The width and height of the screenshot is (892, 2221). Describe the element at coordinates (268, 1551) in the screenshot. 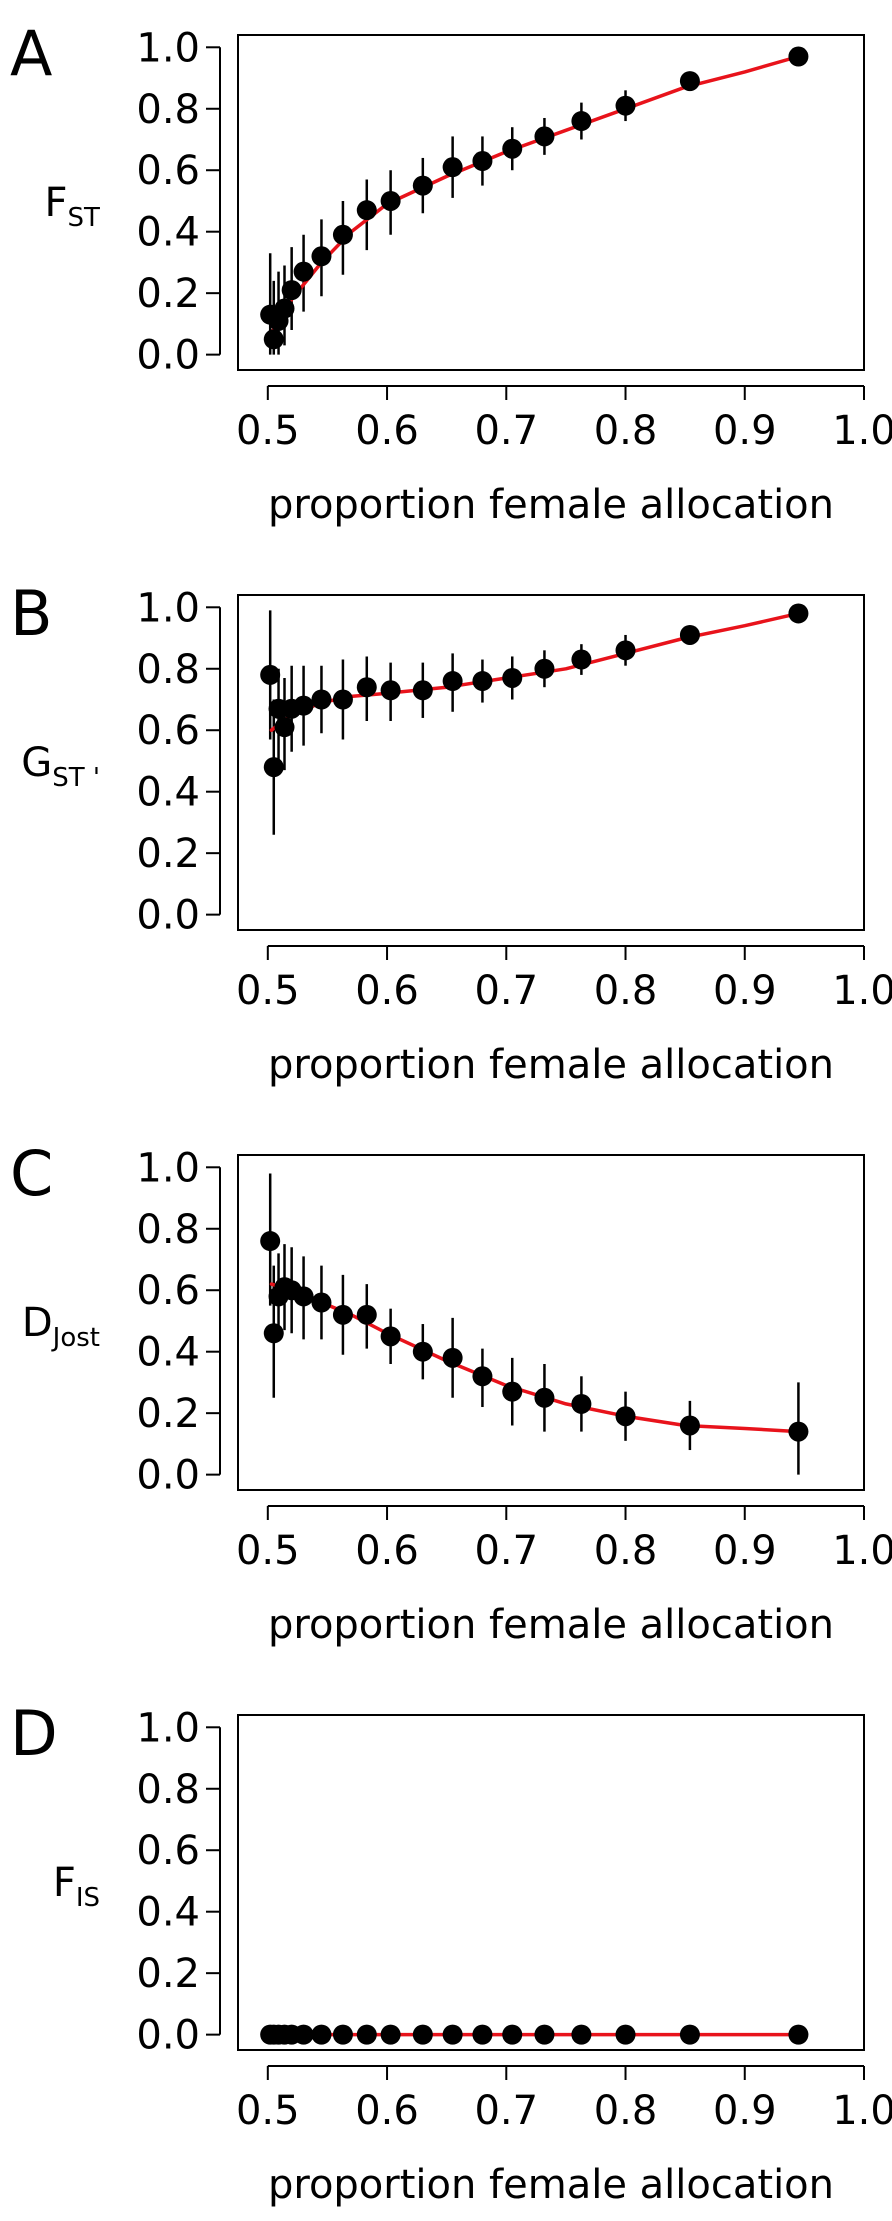

I see `x-tick-label: 0.5` at that location.